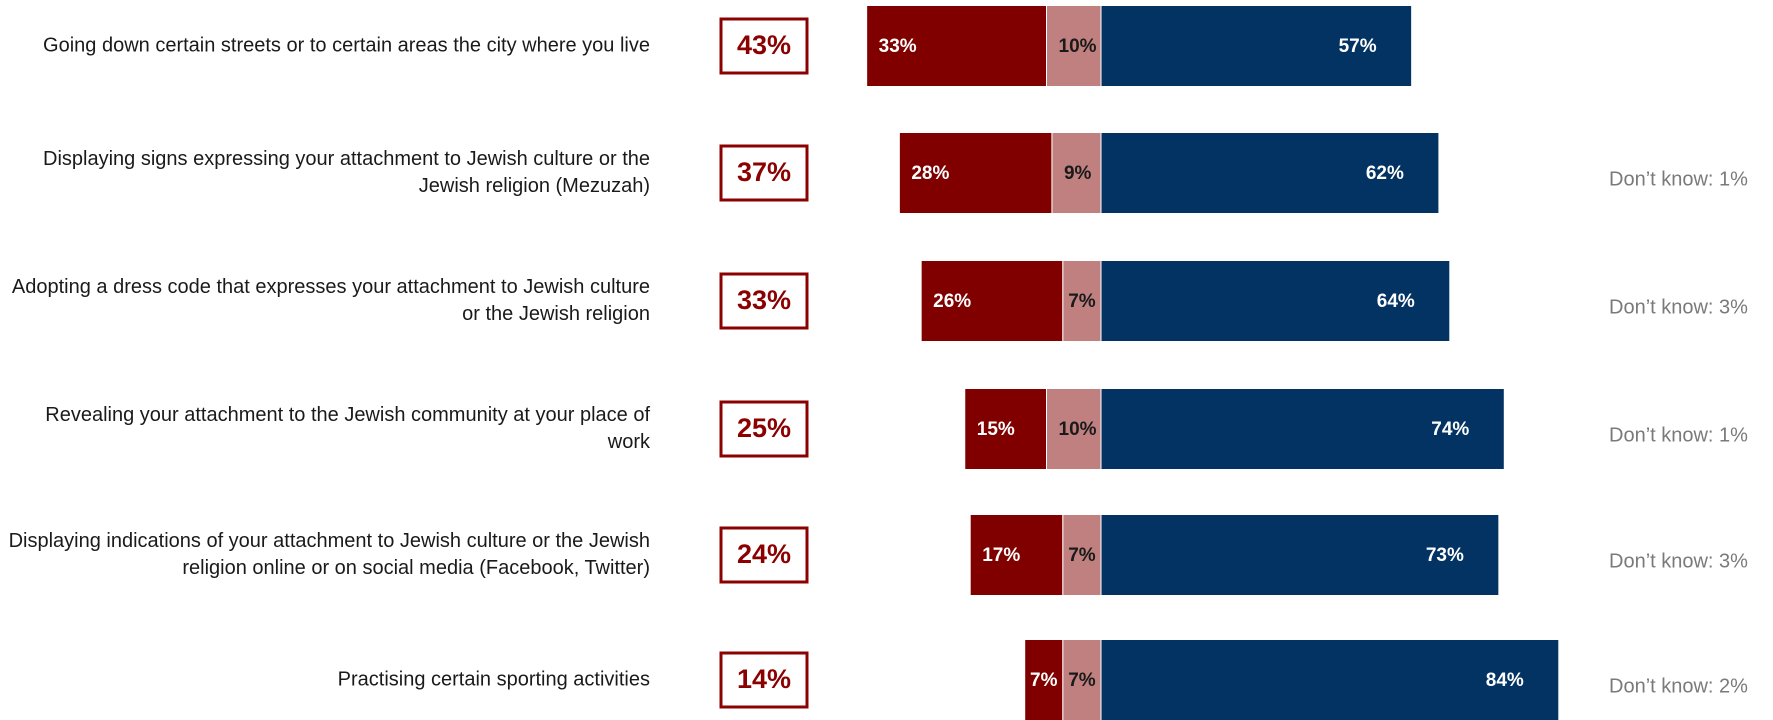 Image resolution: width=1773 pixels, height=720 pixels. What do you see at coordinates (1396, 301) in the screenshot?
I see `bar-label: 64%` at bounding box center [1396, 301].